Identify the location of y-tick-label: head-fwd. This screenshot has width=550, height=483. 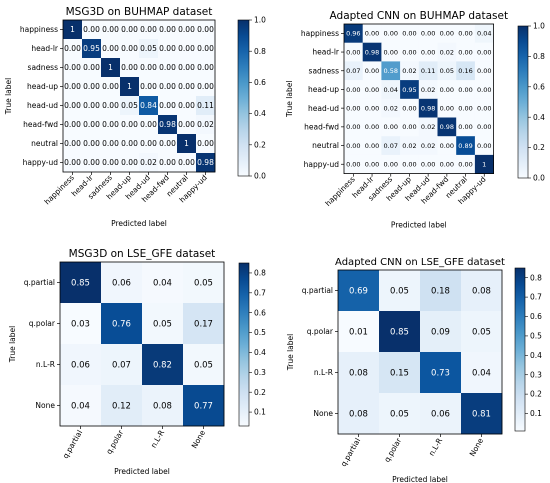
(321, 126).